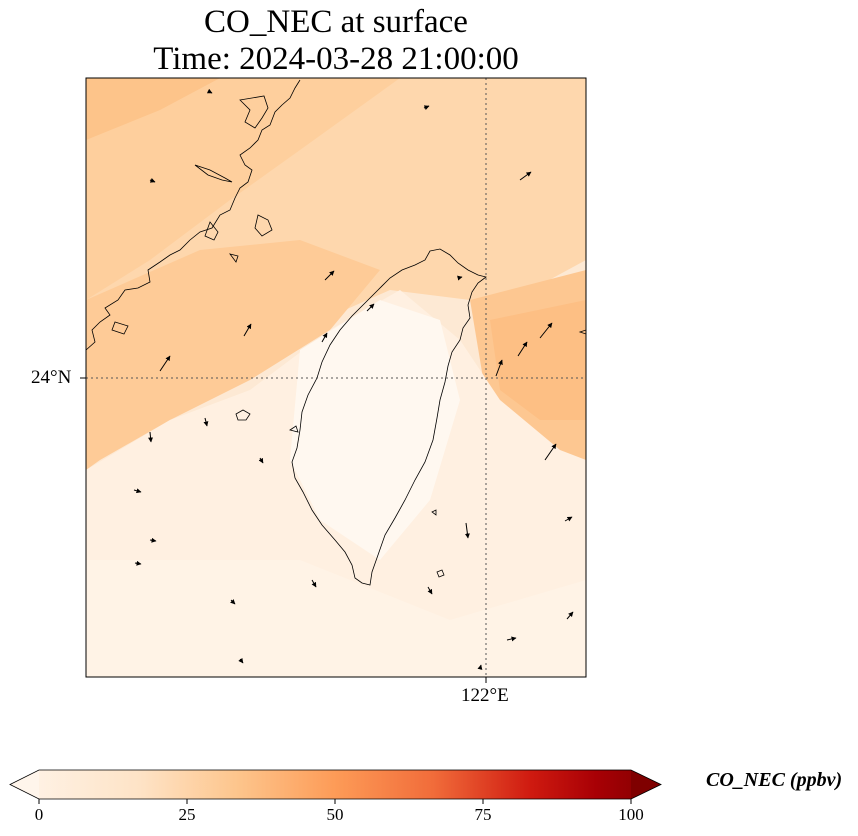 Image resolution: width=858 pixels, height=836 pixels. I want to click on lat-label: 24°N, so click(51, 377).